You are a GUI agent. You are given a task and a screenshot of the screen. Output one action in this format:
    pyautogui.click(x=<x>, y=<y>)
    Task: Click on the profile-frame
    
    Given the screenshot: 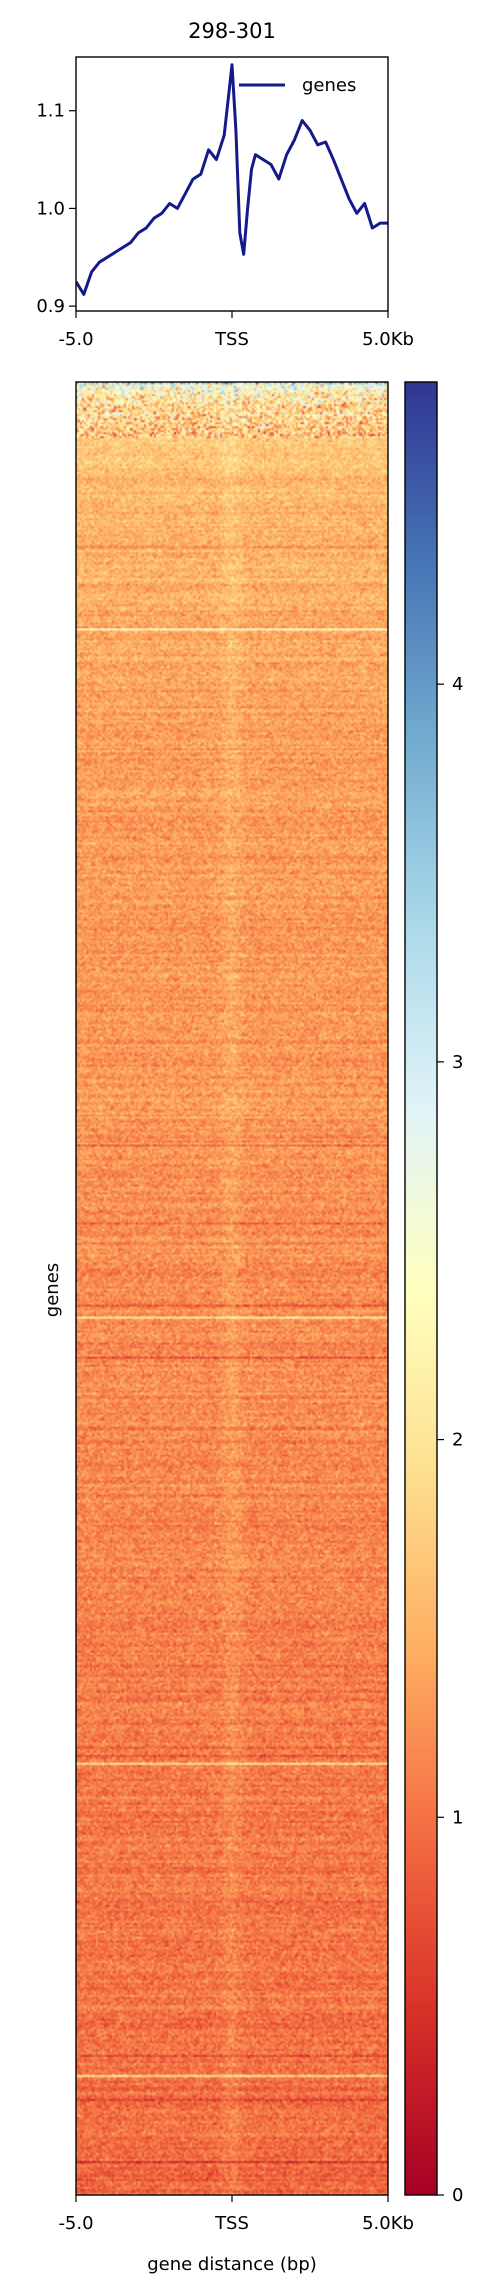 What is the action you would take?
    pyautogui.click(x=232, y=184)
    